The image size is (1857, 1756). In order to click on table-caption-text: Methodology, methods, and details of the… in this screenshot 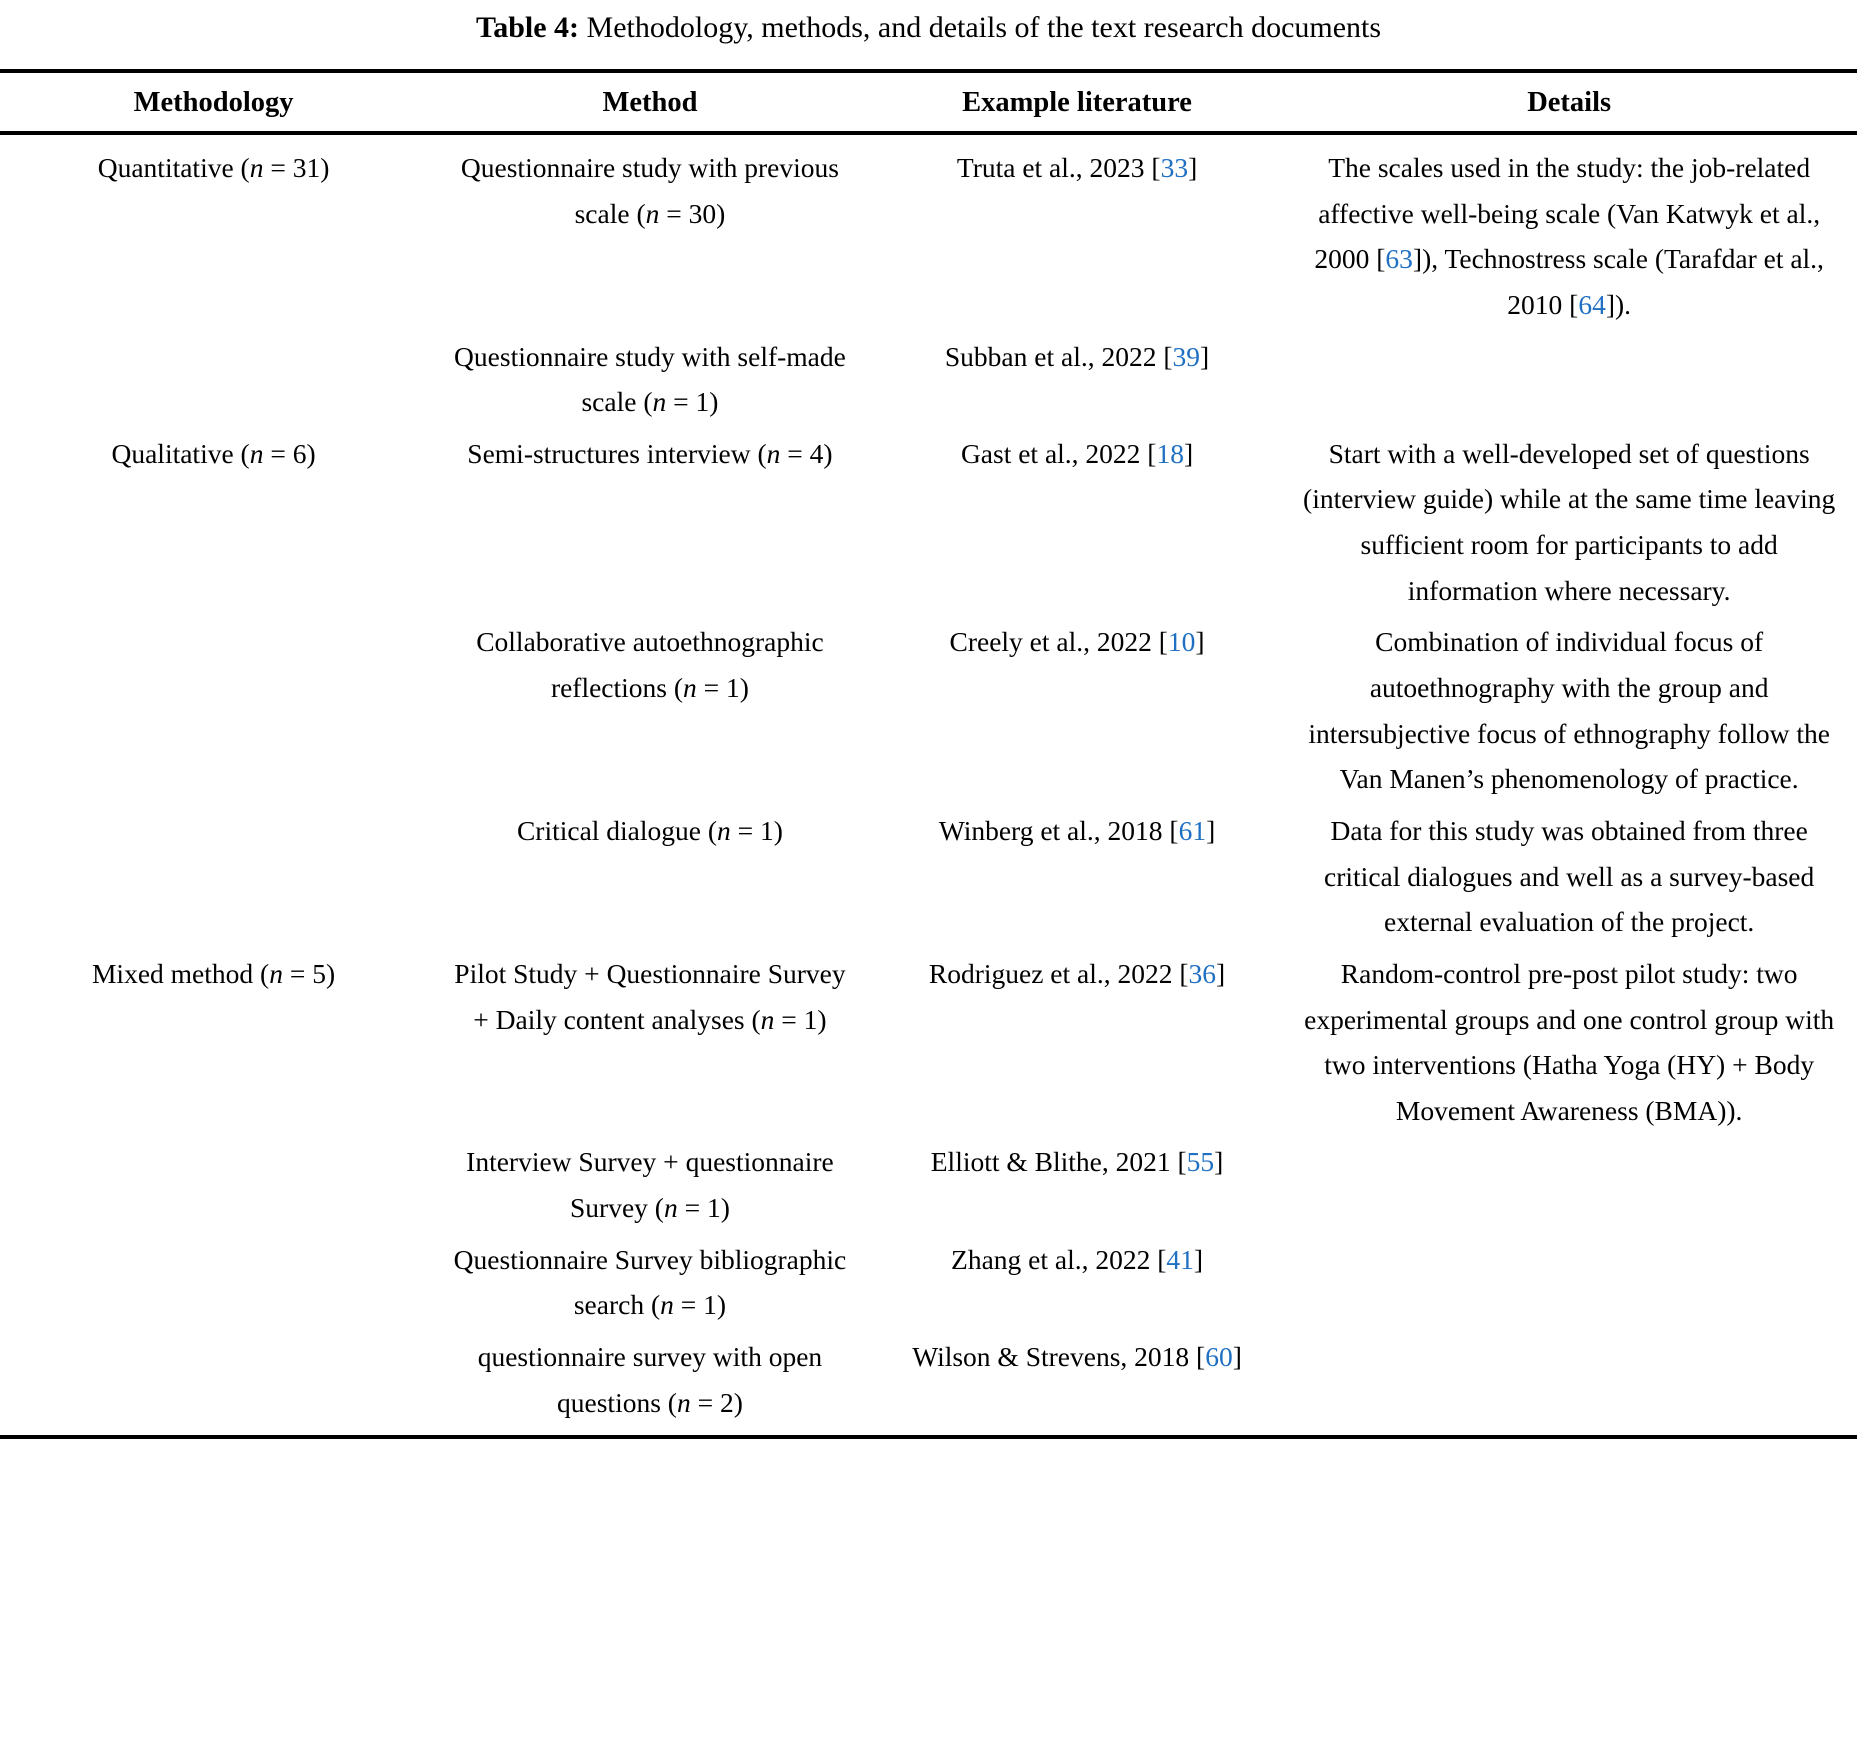, I will do `click(980, 27)`.